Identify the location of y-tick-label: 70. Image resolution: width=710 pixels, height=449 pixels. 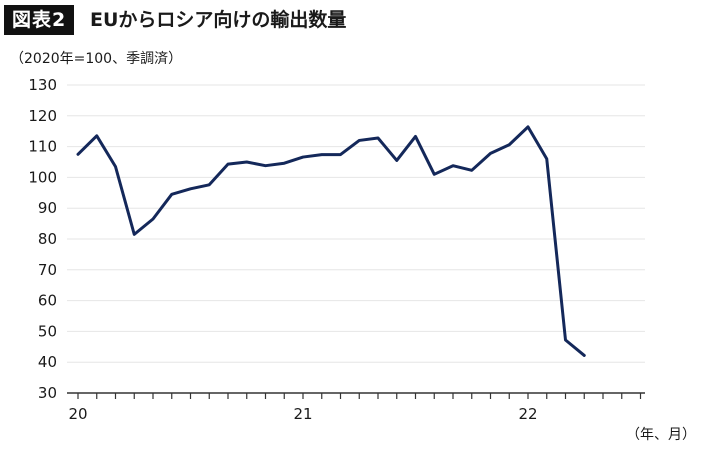
(47, 270).